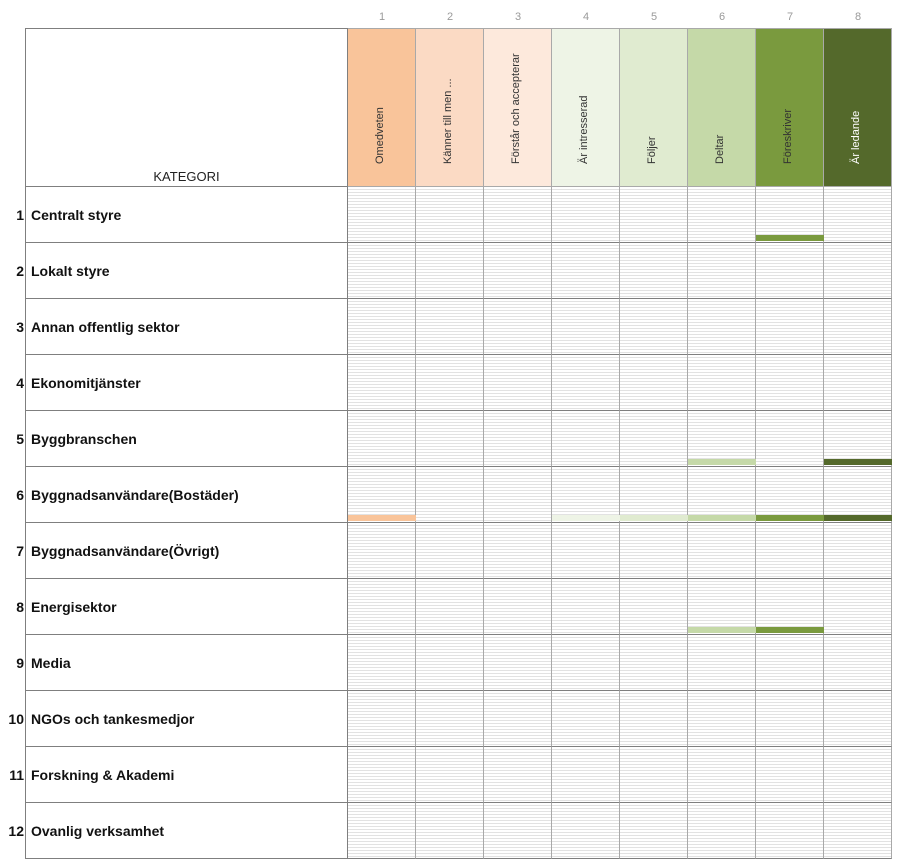 This screenshot has height=861, width=902. I want to click on row-number: 9, so click(20, 663).